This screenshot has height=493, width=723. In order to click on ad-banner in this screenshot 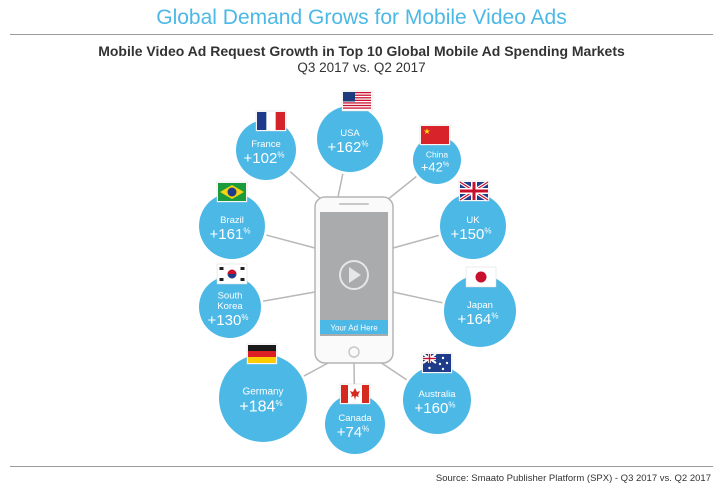, I will do `click(354, 327)`.